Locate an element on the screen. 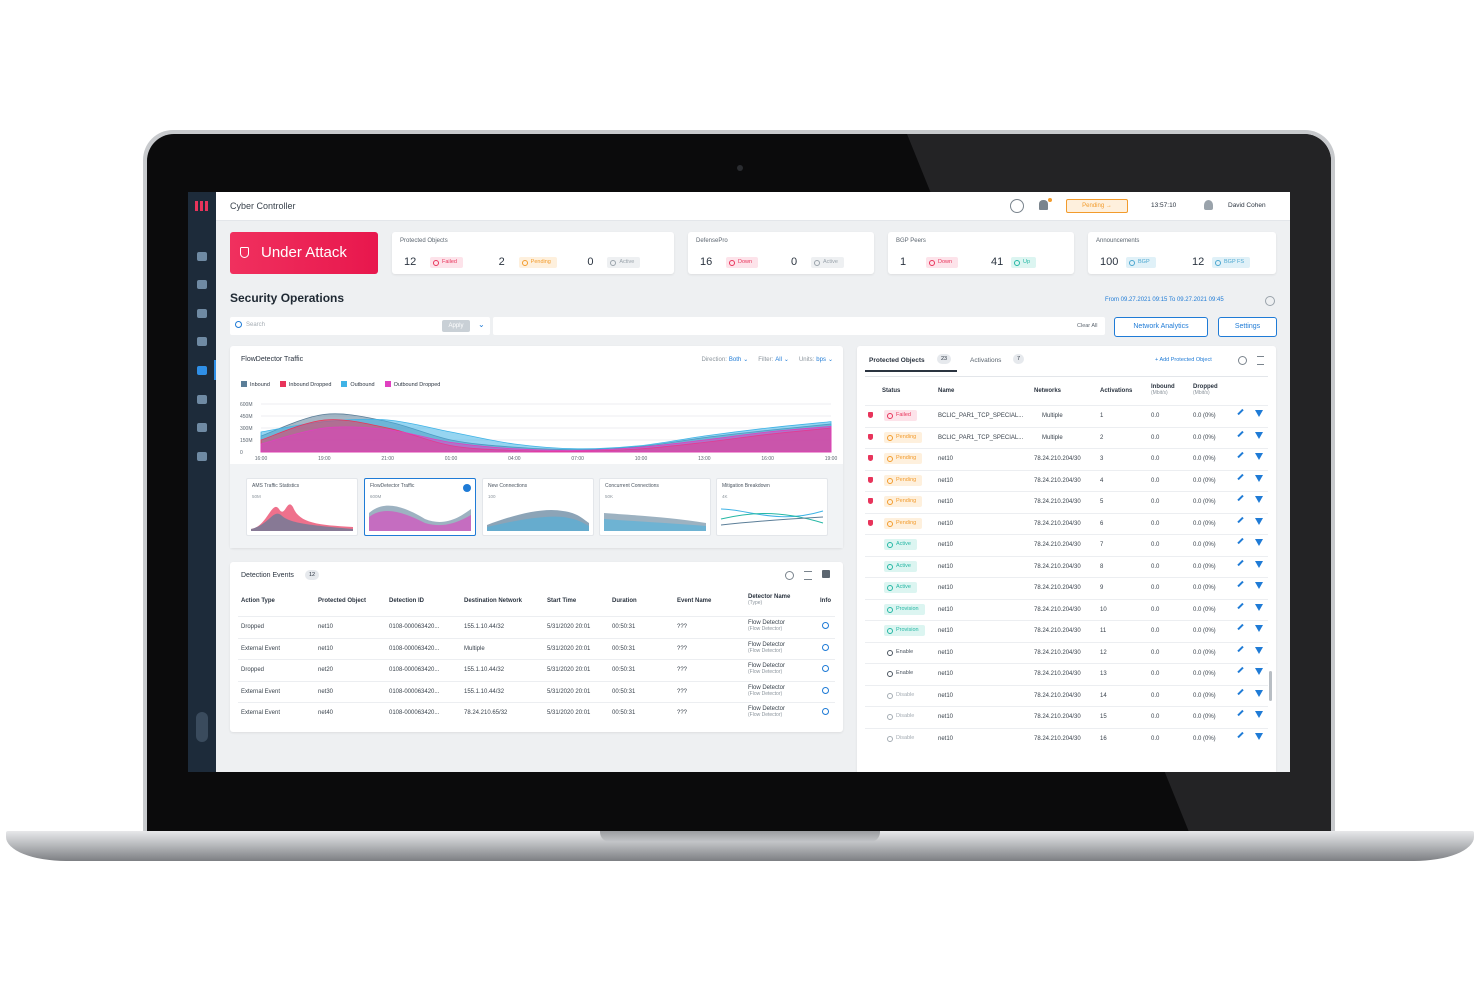 This screenshot has height=987, width=1480. bell-dot is located at coordinates (1050, 200).